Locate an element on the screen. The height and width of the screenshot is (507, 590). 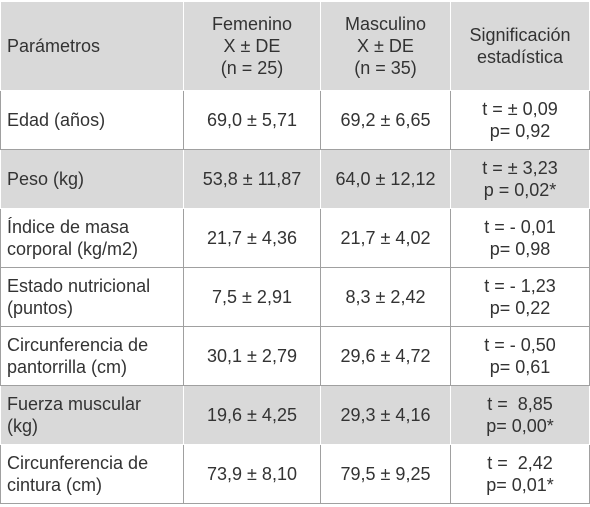
cell-text: p= 0,98 is located at coordinates (520, 249).